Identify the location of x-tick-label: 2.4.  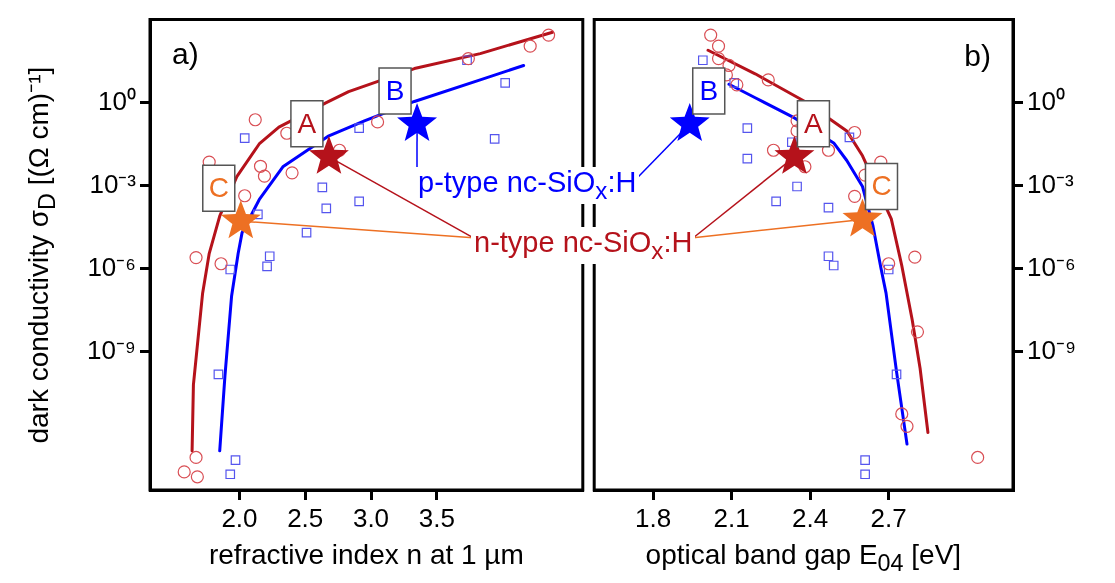
(810, 517).